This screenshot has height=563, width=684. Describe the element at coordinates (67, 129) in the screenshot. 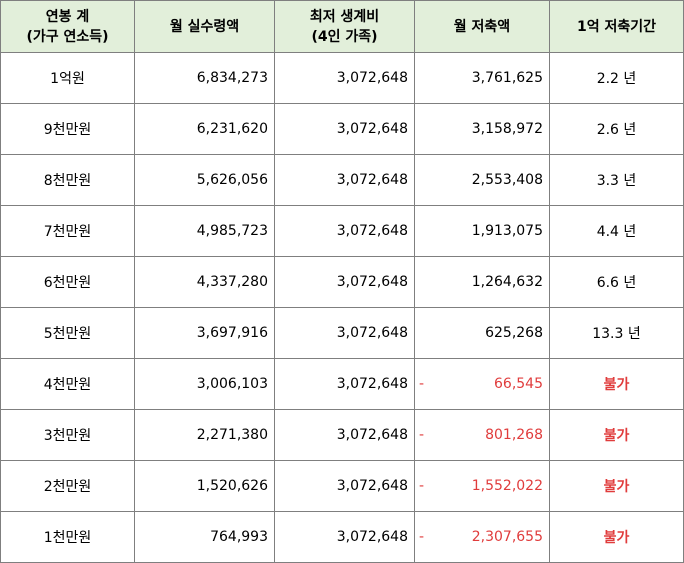

I see `income-cell: 9천만원` at that location.